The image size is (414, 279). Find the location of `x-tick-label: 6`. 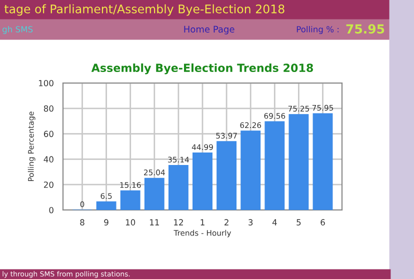

x-tick-label: 6 is located at coordinates (322, 222).